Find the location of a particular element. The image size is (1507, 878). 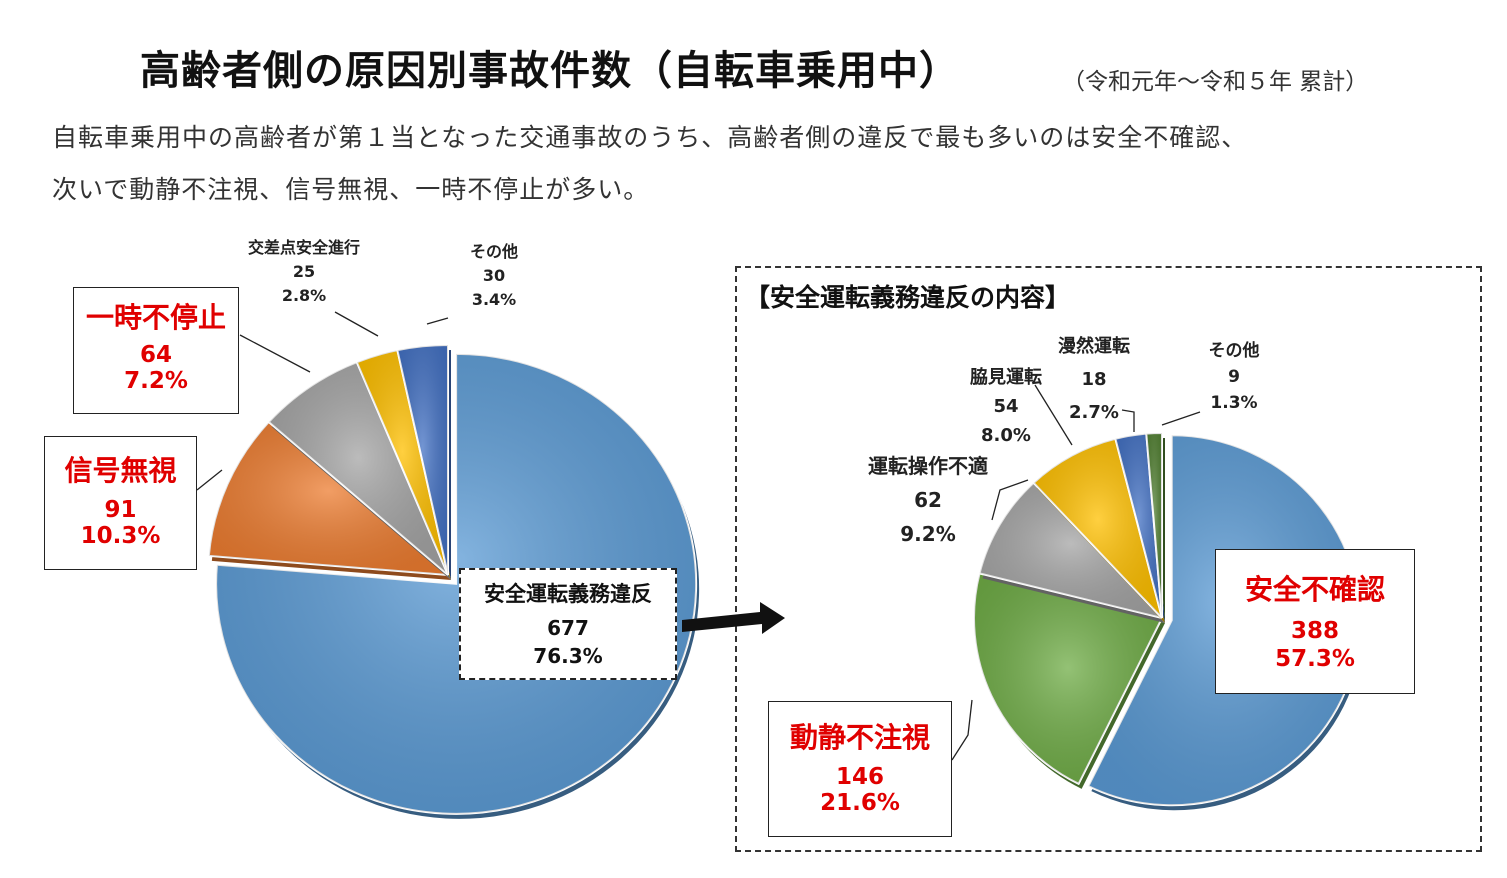

label-sonota-breakdown: その他 9 1.3% is located at coordinates (1234, 377).